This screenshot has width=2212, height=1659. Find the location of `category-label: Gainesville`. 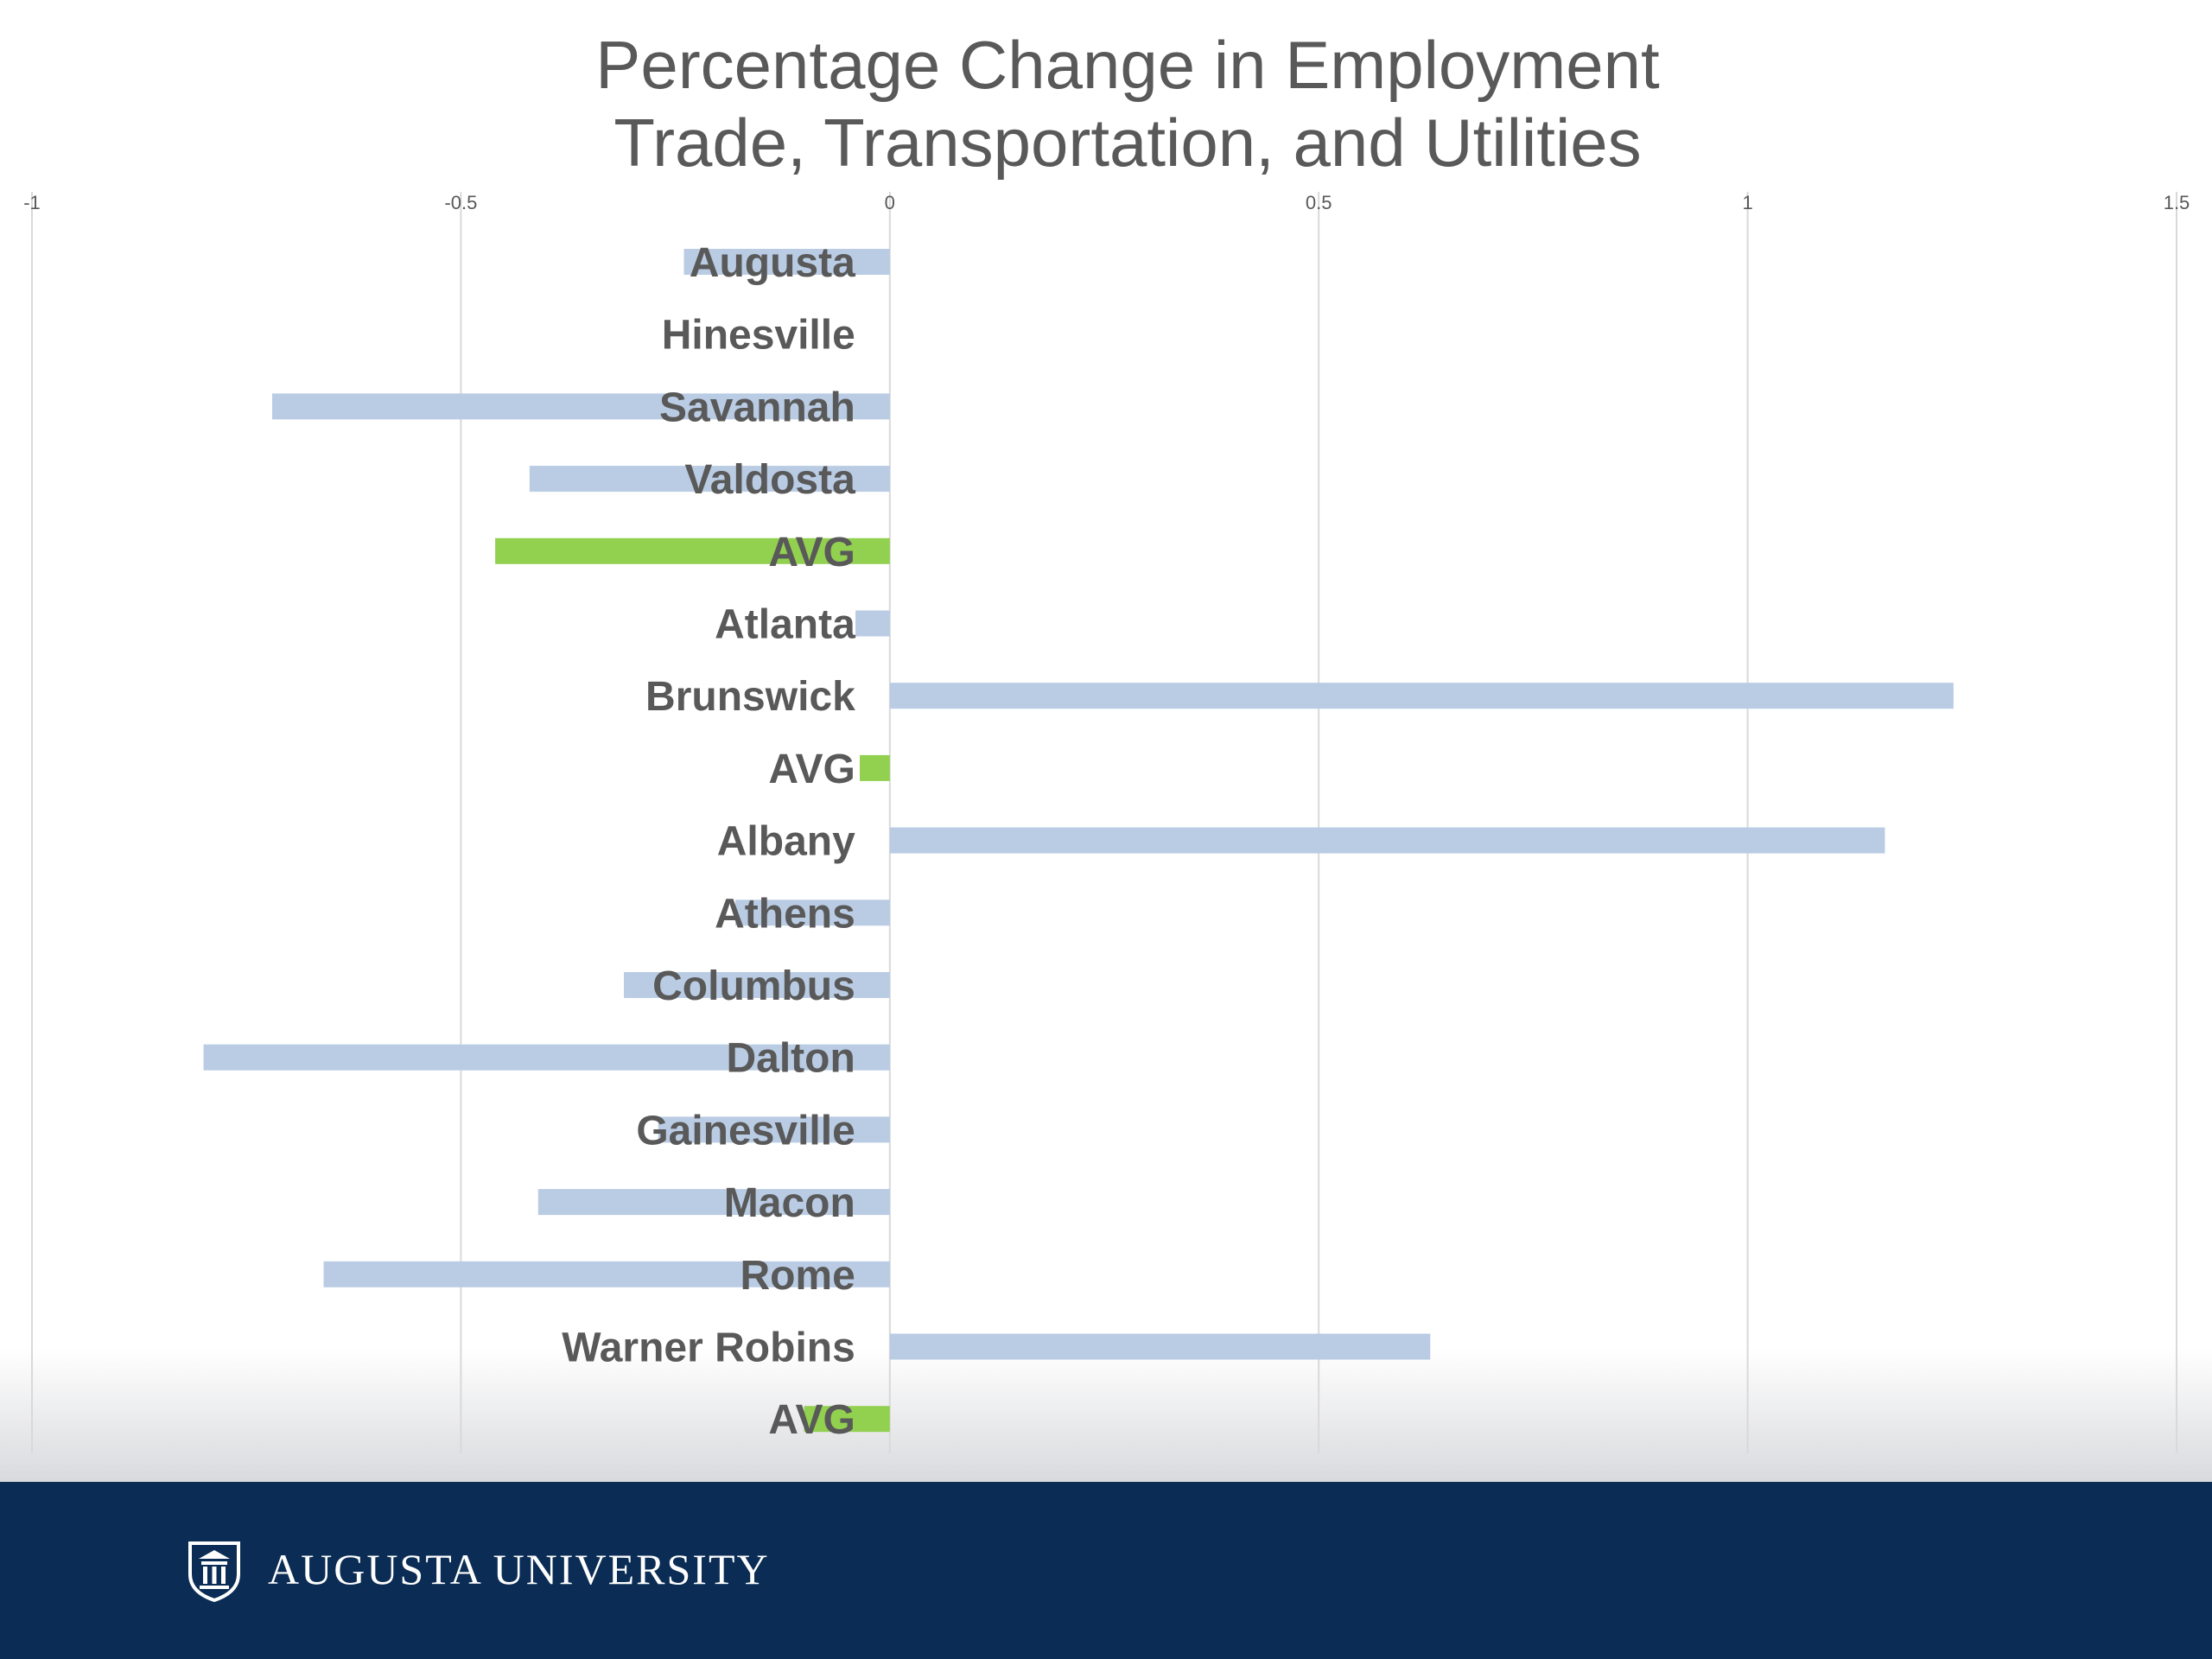

category-label: Gainesville is located at coordinates (745, 1131).